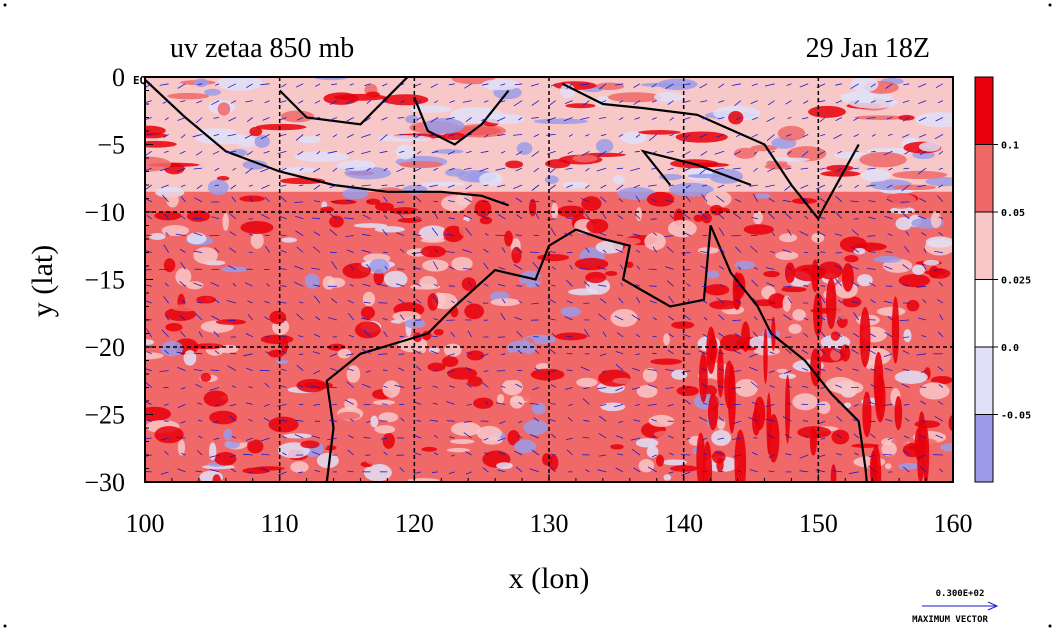 The image size is (1056, 631). What do you see at coordinates (140, 80) in the screenshot?
I see `eq-marker: EQ` at bounding box center [140, 80].